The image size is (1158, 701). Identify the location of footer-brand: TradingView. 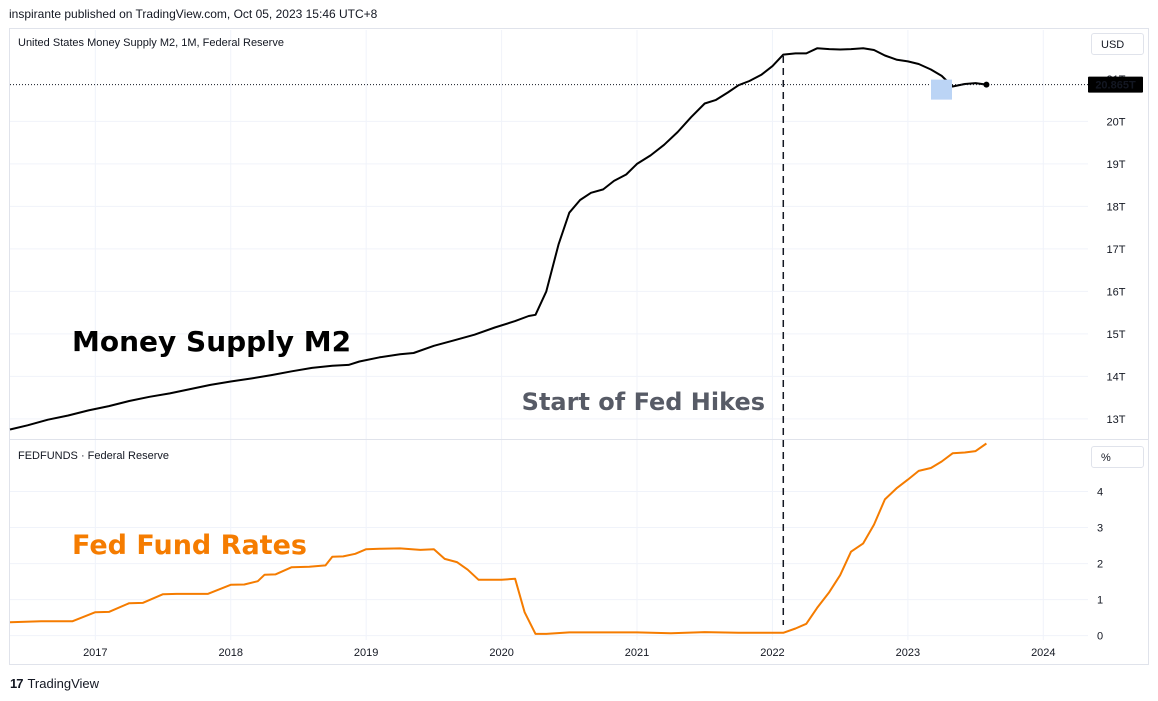
(63, 683).